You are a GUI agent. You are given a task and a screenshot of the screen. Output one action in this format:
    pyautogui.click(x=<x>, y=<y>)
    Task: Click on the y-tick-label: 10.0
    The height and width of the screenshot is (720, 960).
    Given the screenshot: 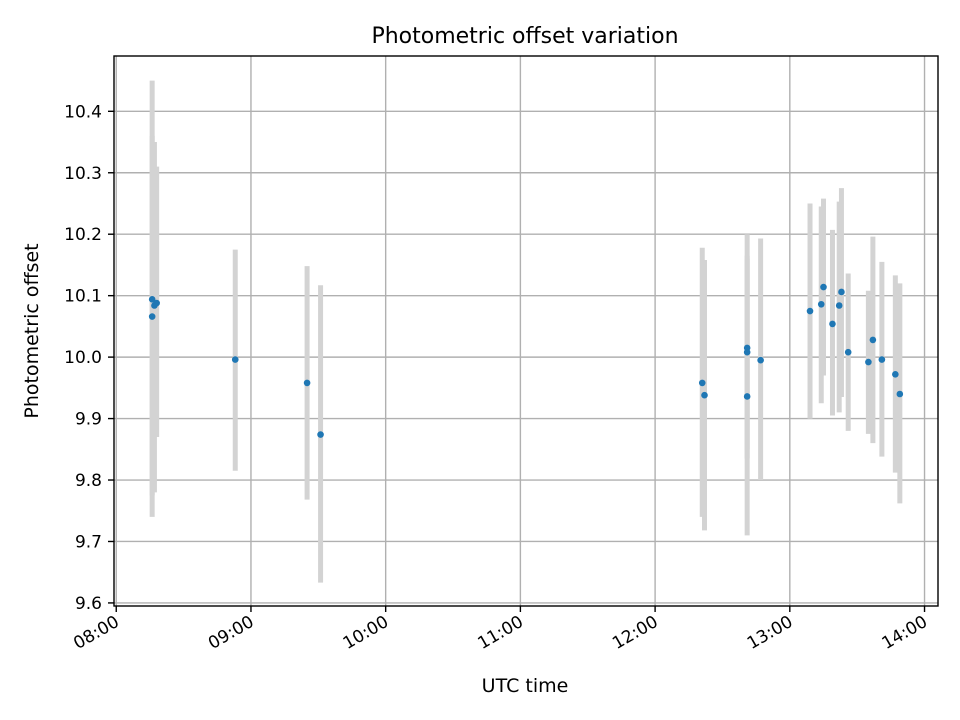 What is the action you would take?
    pyautogui.click(x=83, y=358)
    